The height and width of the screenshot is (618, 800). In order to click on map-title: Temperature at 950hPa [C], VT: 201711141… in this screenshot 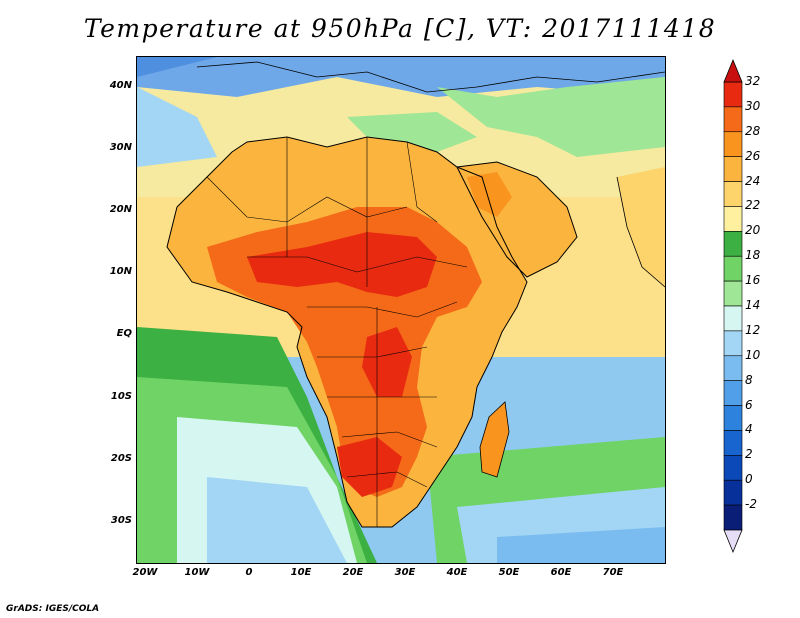, I will do `click(400, 28)`.